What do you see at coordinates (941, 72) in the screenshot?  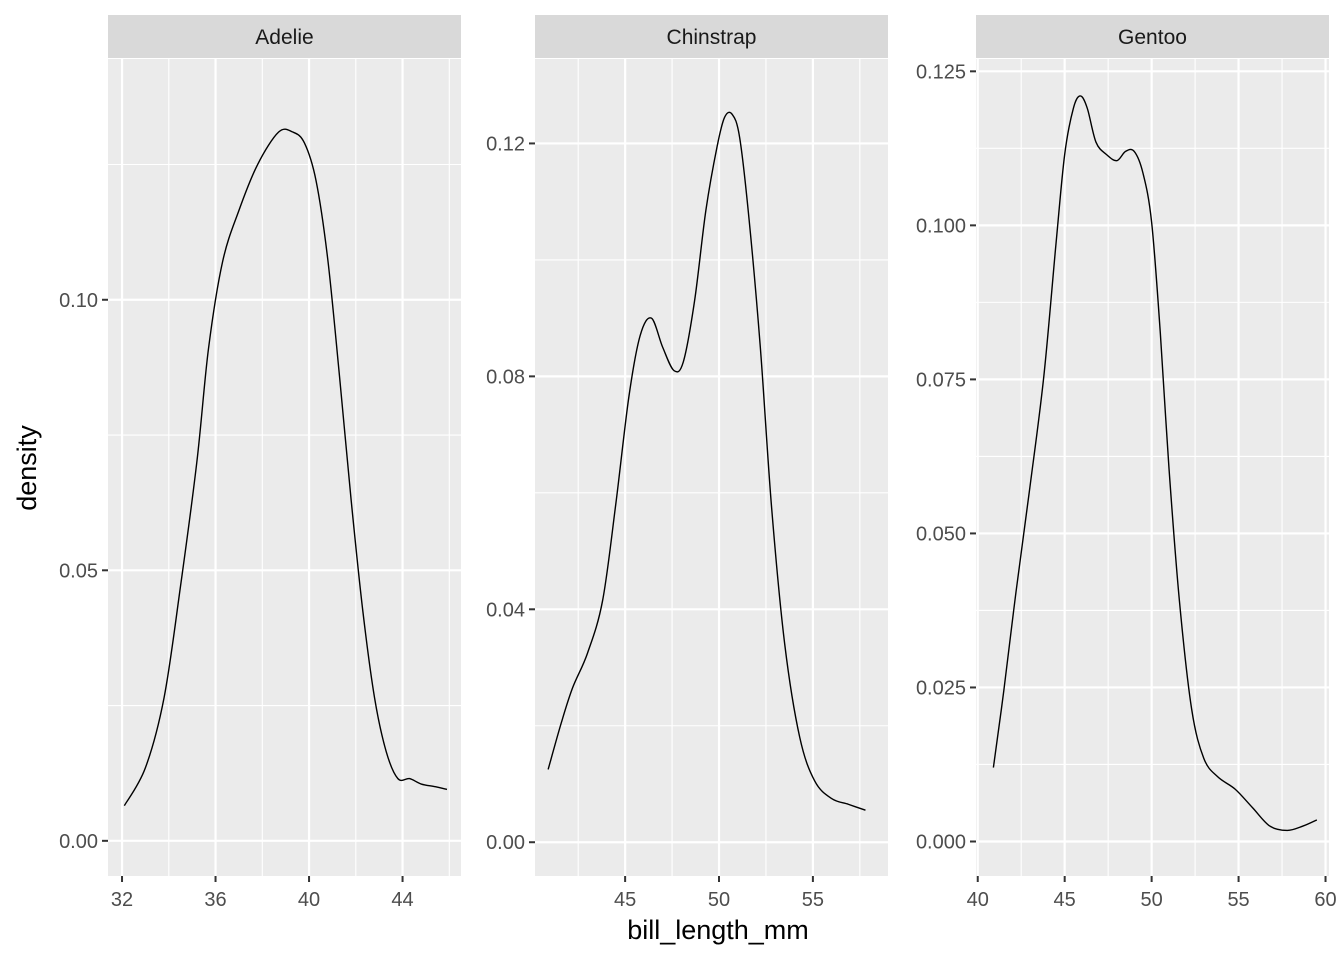 I see `y-tick-label: 0.125` at bounding box center [941, 72].